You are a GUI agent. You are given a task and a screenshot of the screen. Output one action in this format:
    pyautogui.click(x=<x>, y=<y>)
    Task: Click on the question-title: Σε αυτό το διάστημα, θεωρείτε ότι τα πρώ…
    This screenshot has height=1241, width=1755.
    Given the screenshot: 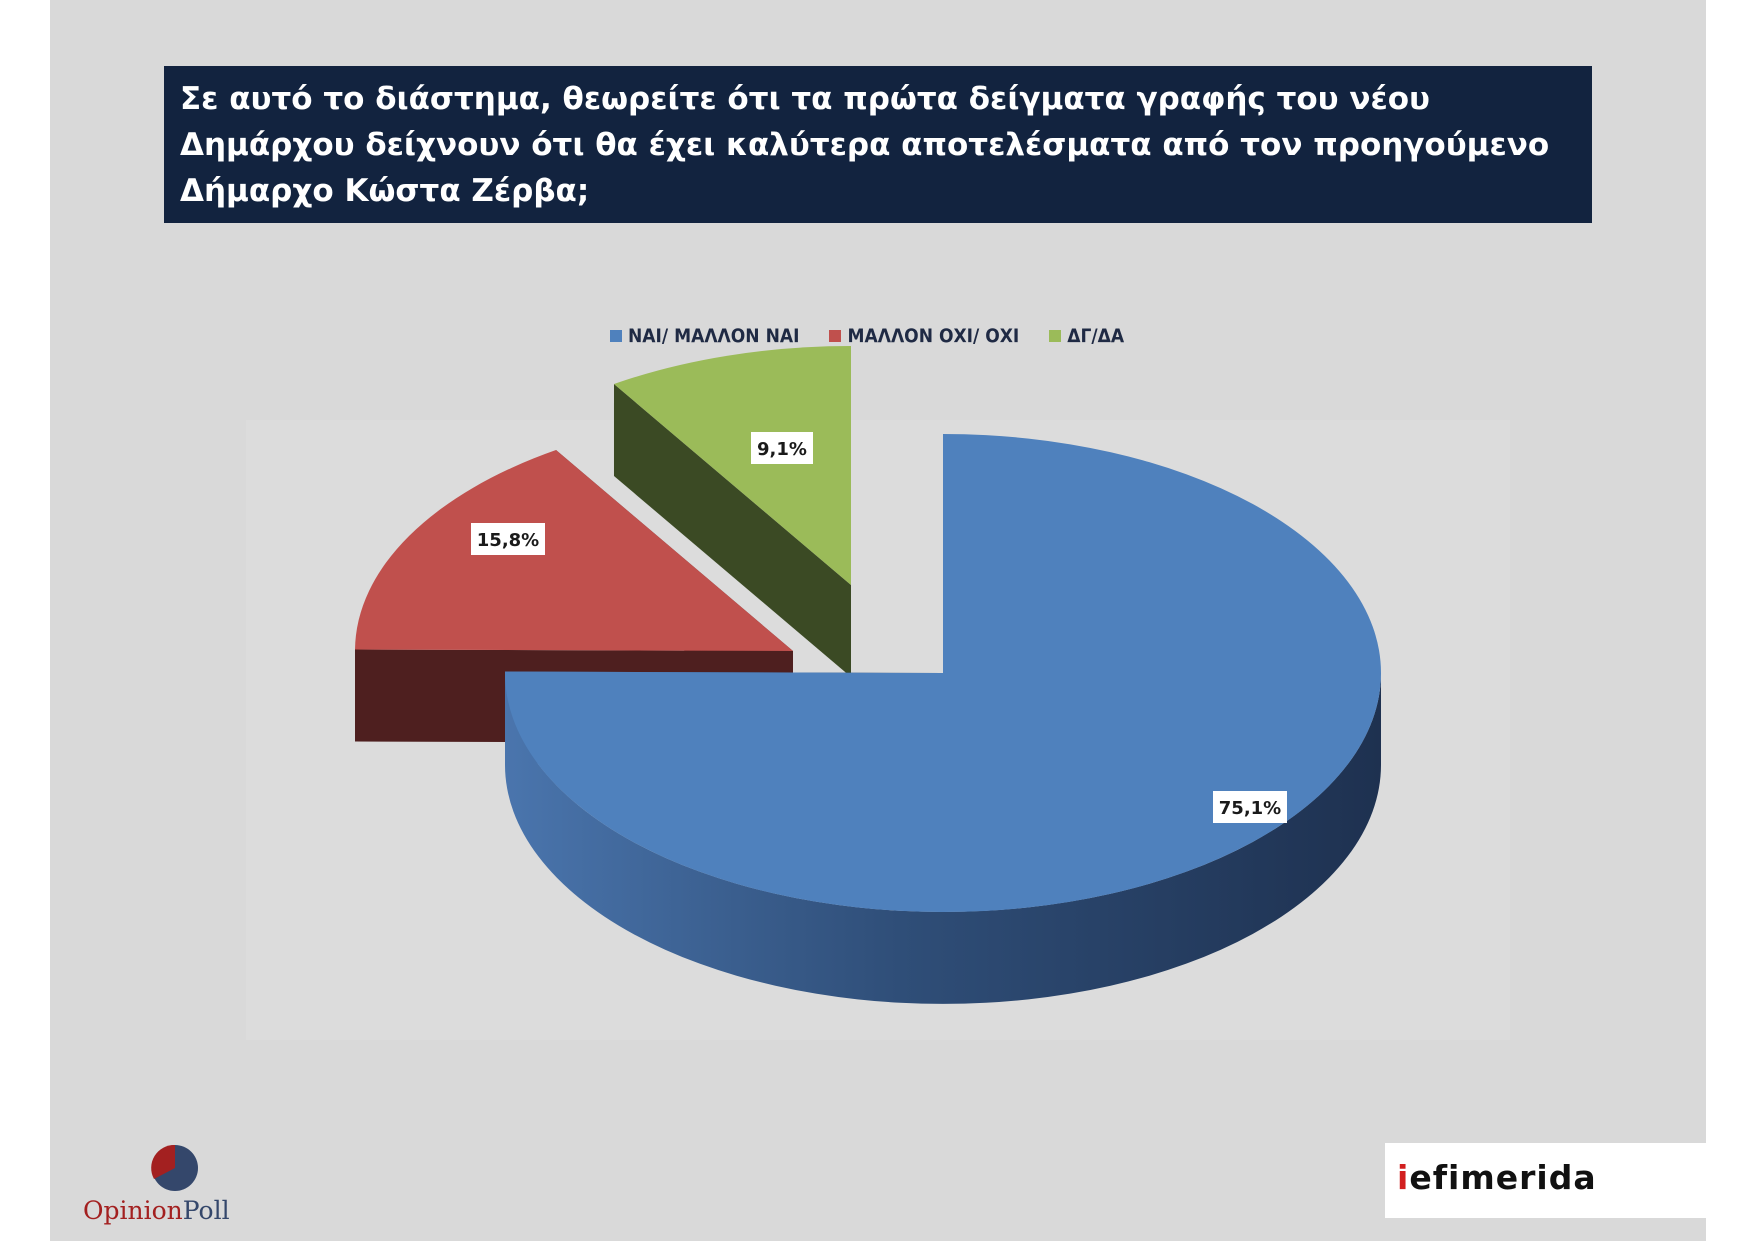 What is the action you would take?
    pyautogui.click(x=865, y=145)
    